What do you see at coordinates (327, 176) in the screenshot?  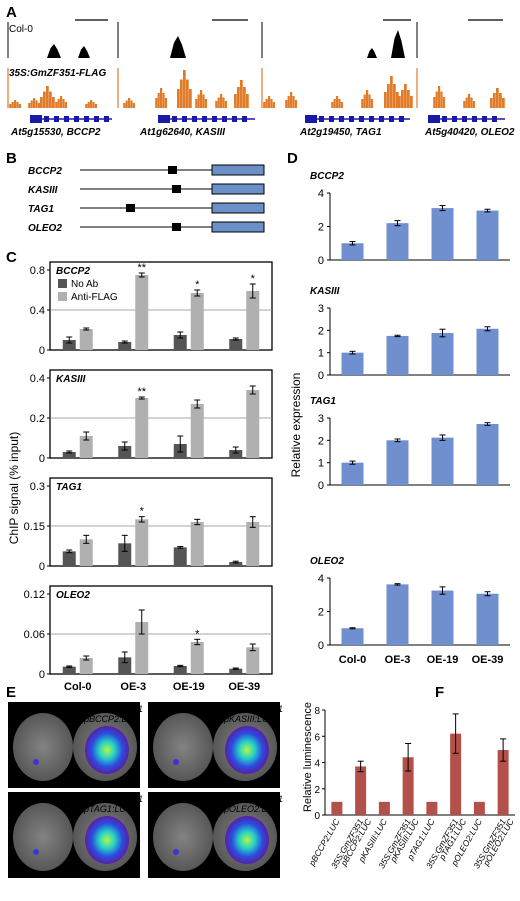 I see `d-gene-label: BCCP2` at bounding box center [327, 176].